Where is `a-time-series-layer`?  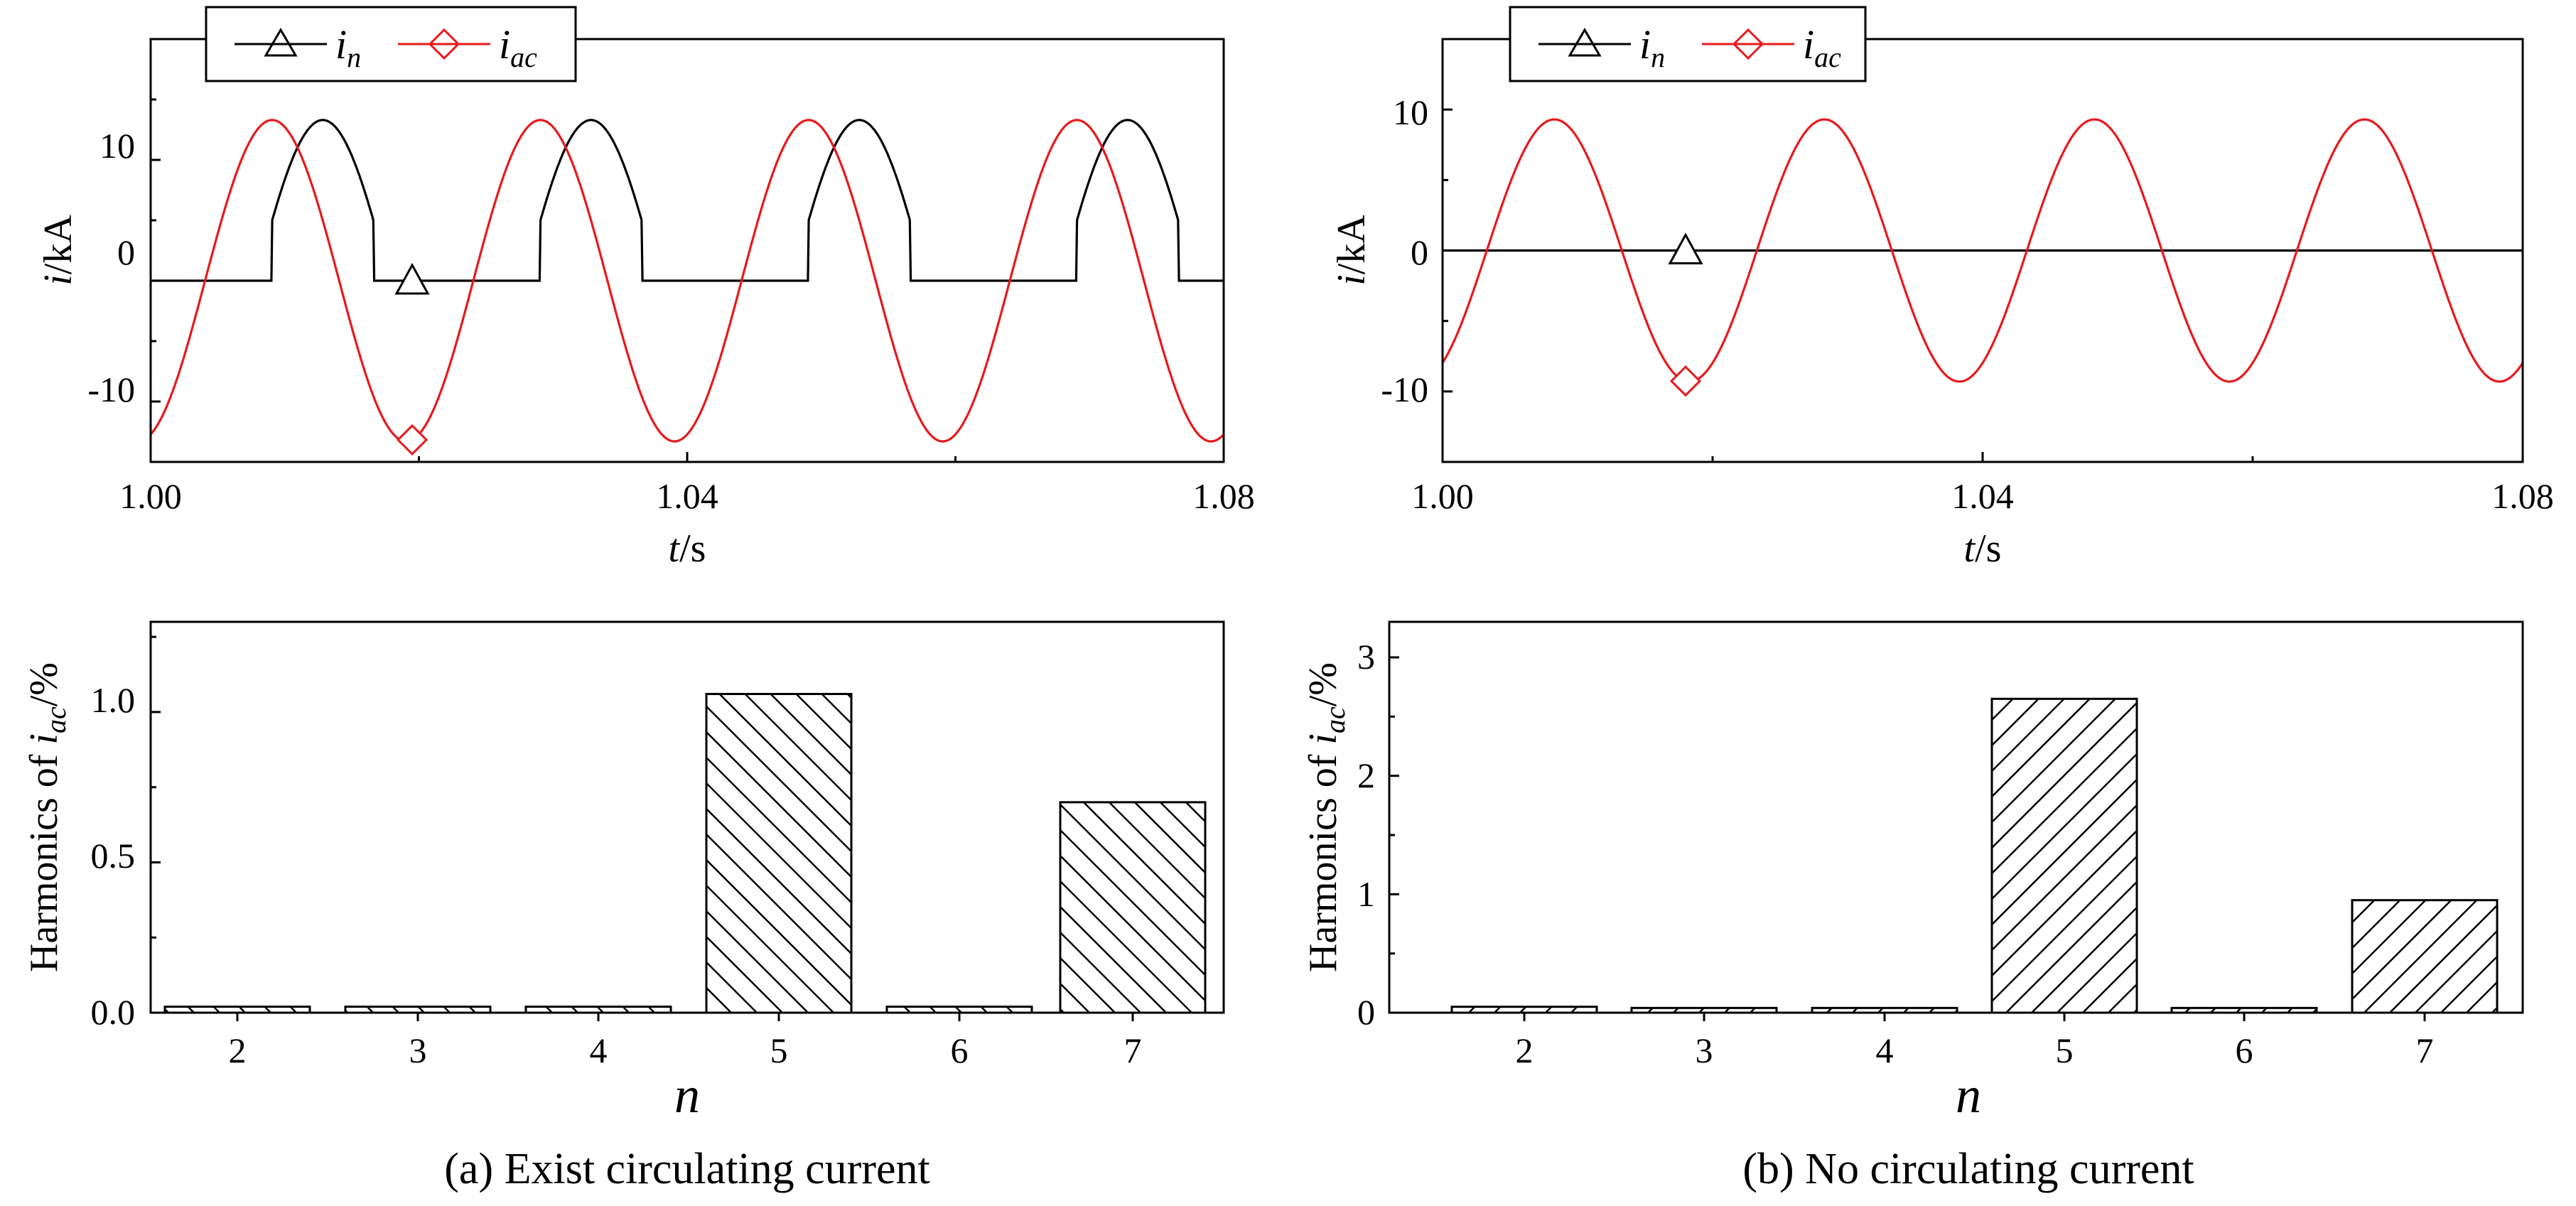
a-time-series-layer is located at coordinates (687, 287).